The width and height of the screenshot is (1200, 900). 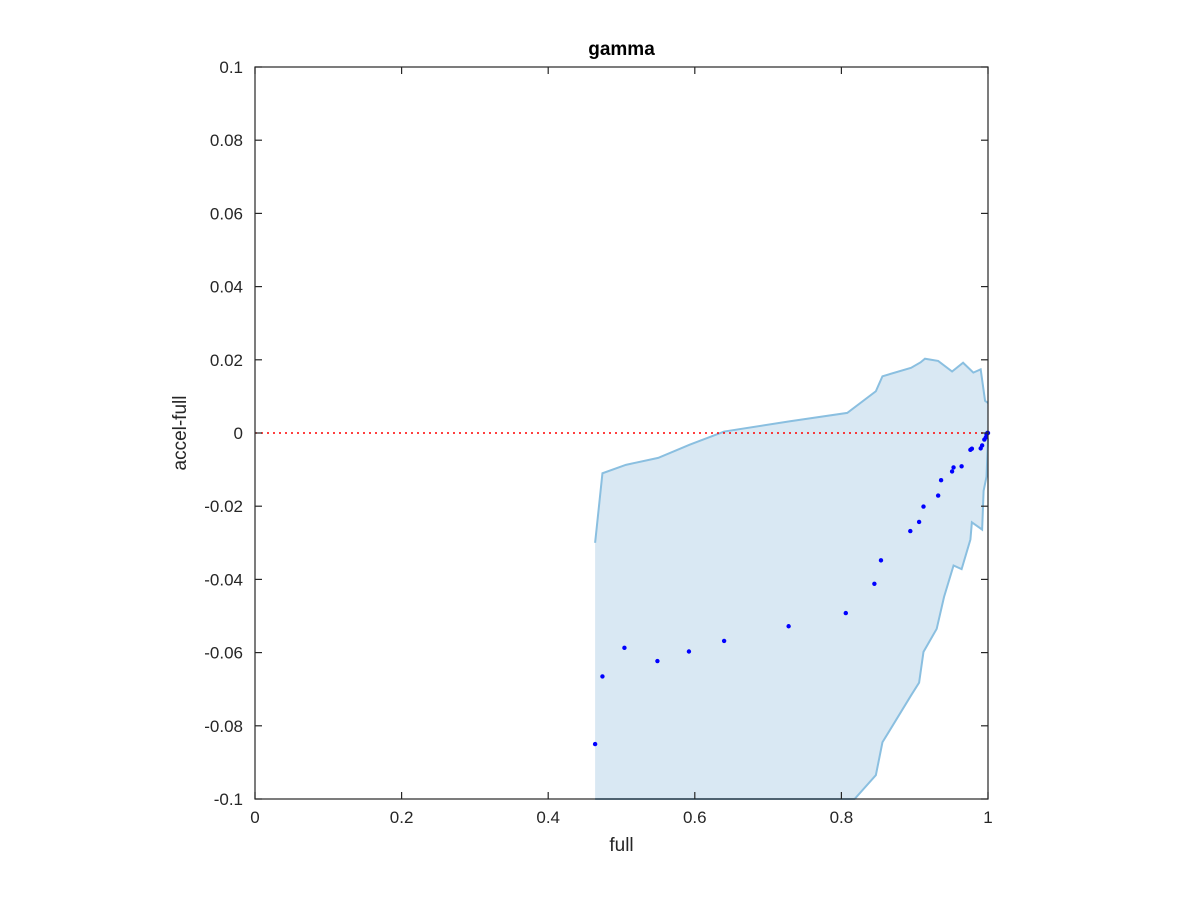 I want to click on y-axis-label: accel-full, so click(x=180, y=433).